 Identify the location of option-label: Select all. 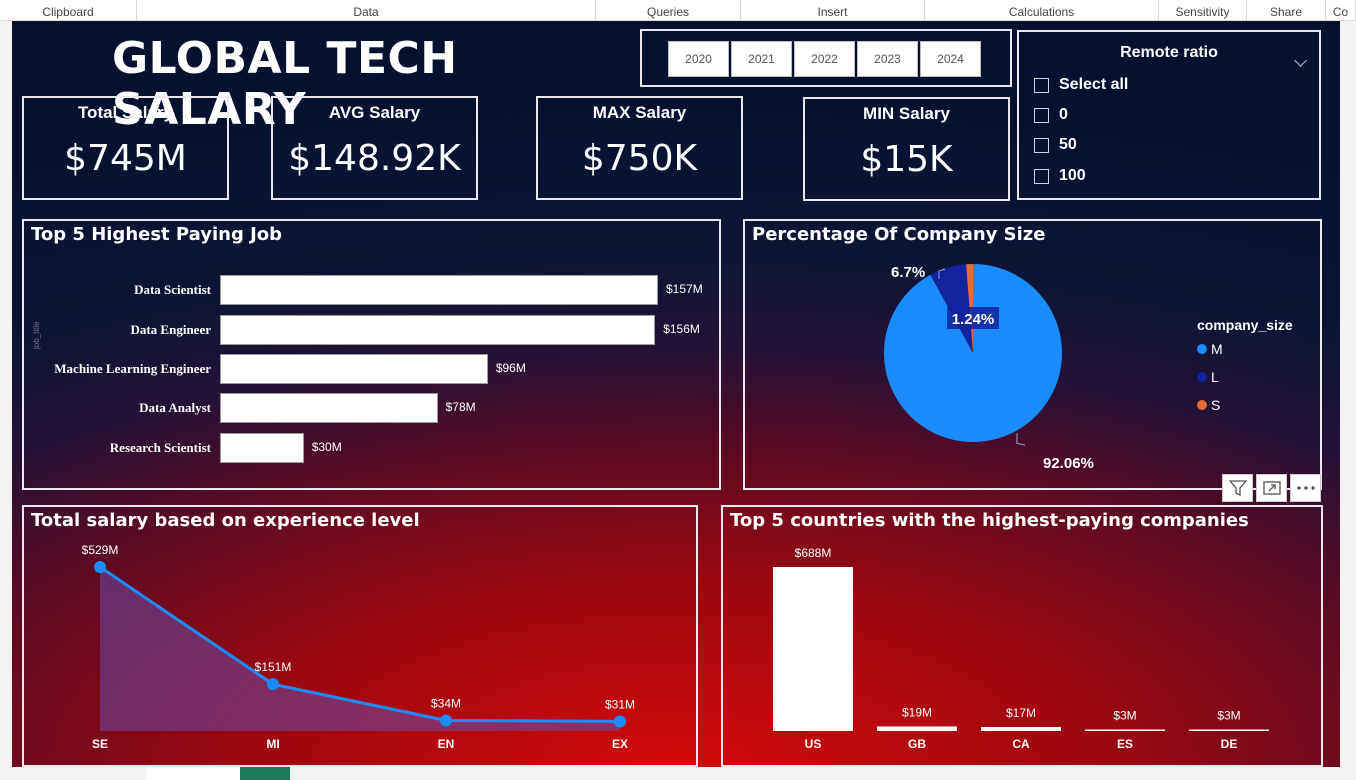
(1094, 84).